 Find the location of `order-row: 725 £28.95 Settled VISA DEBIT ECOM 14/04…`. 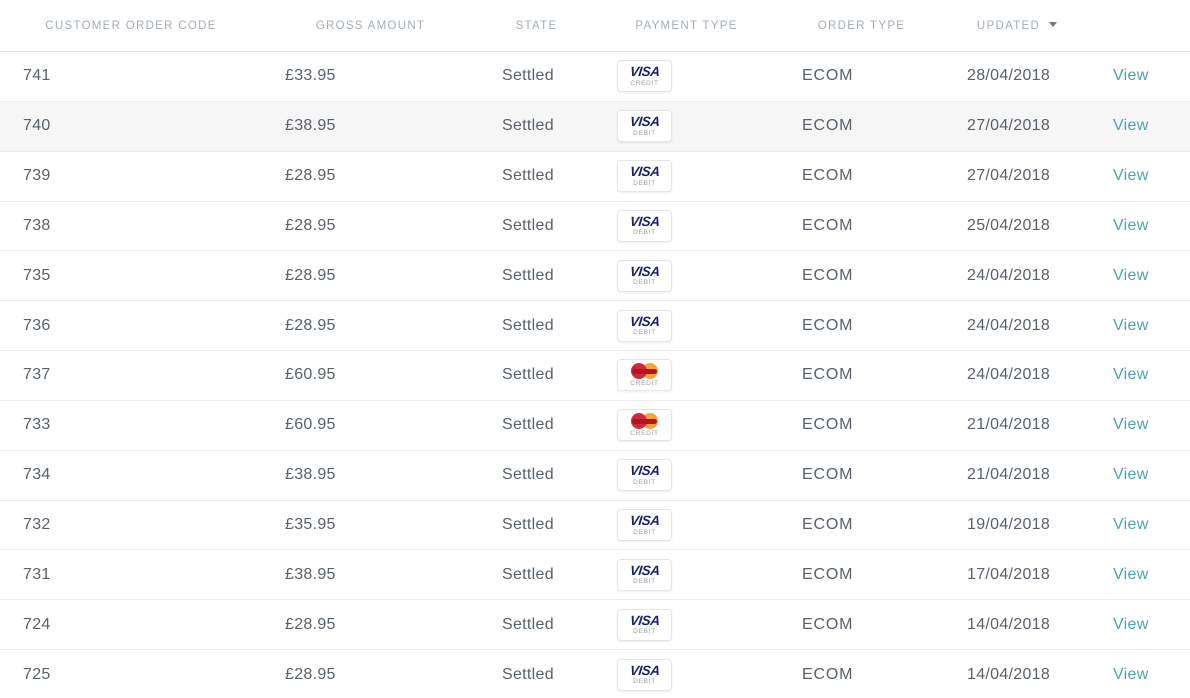

order-row: 725 £28.95 Settled VISA DEBIT ECOM 14/04… is located at coordinates (595, 673).